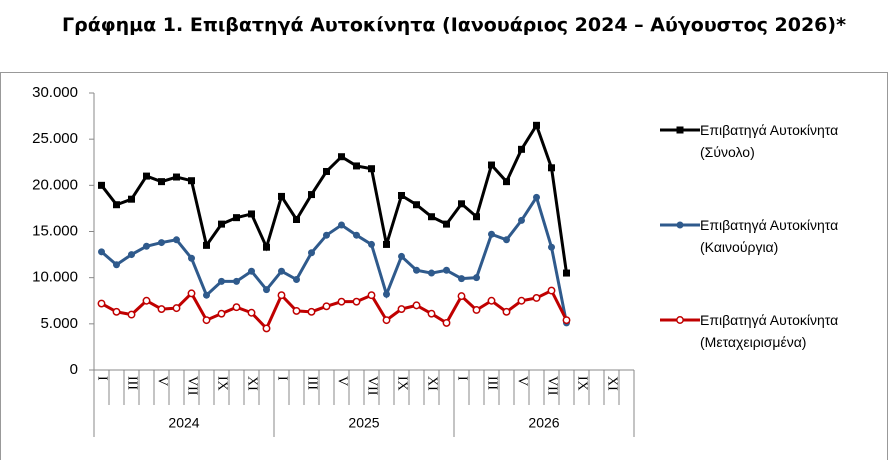 The image size is (889, 460). What do you see at coordinates (55, 138) in the screenshot?
I see `y-tick-label: 25.000` at bounding box center [55, 138].